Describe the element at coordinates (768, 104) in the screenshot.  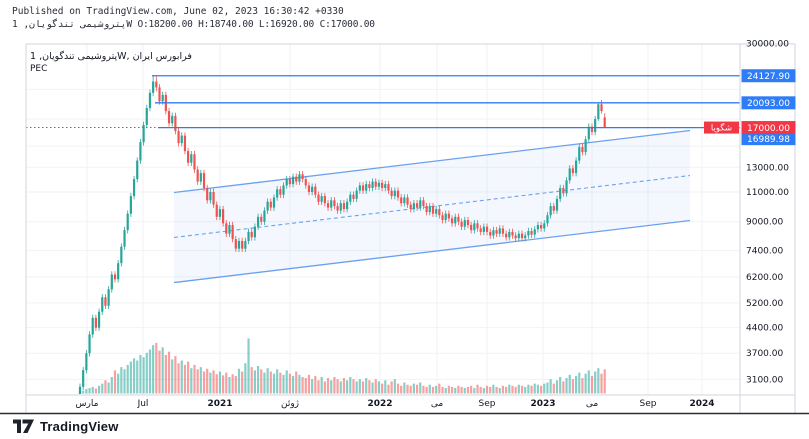
I see `svg-text: 20093.00` at that location.